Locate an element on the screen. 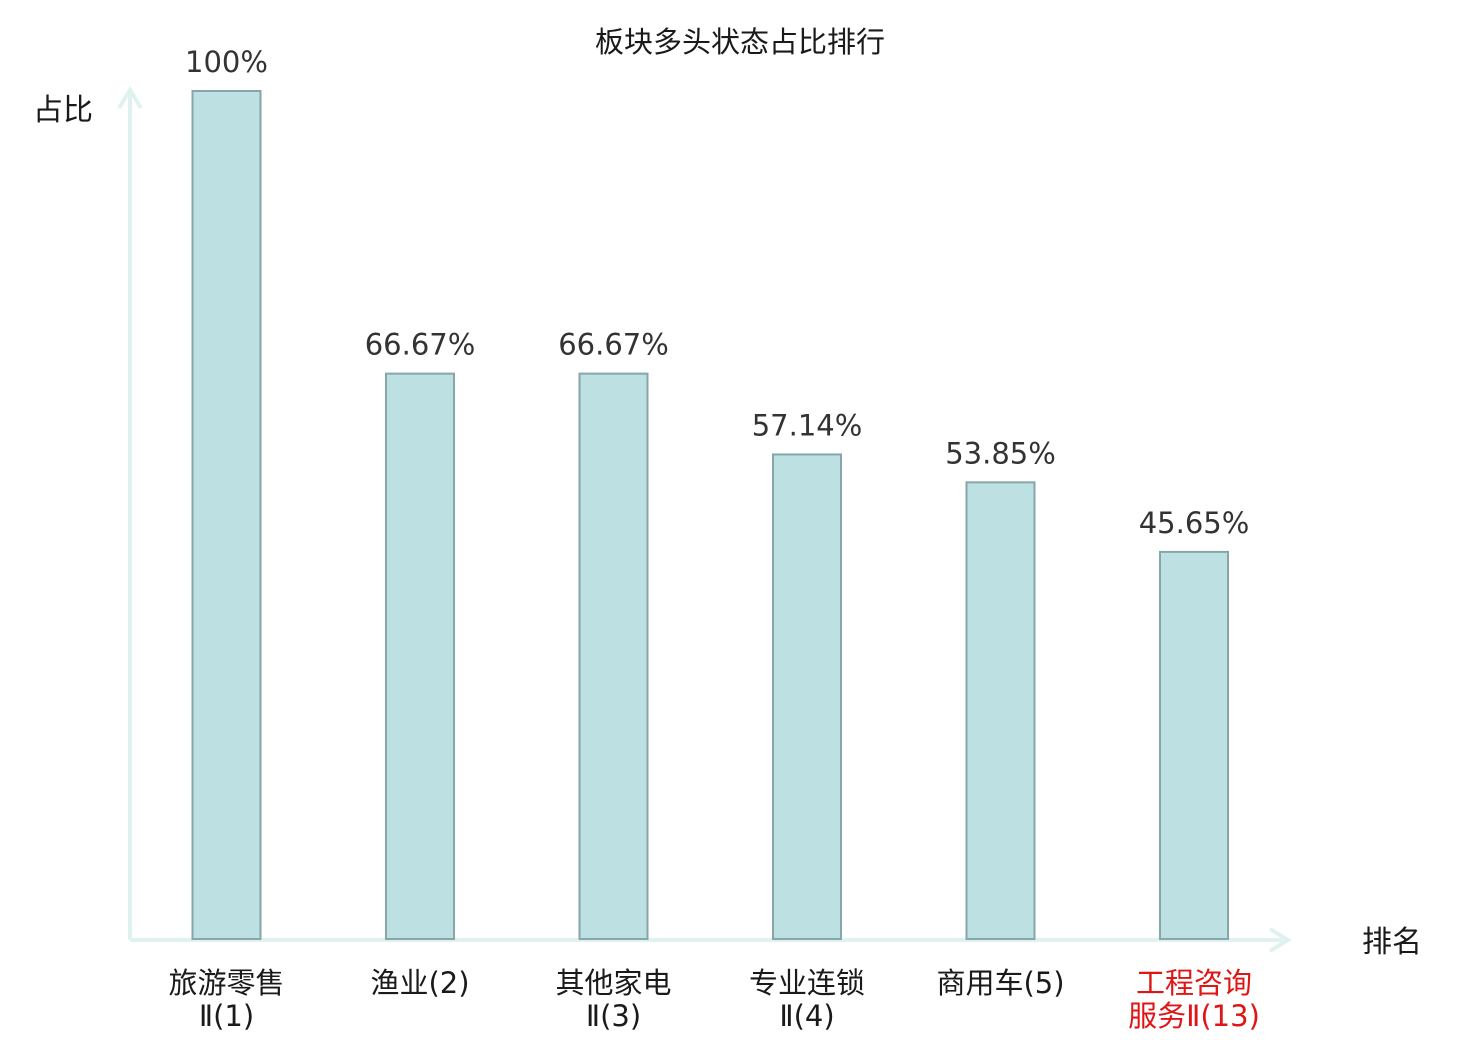 This screenshot has height=1040, width=1480. category-label-2: 渔业(2) is located at coordinates (419, 983).